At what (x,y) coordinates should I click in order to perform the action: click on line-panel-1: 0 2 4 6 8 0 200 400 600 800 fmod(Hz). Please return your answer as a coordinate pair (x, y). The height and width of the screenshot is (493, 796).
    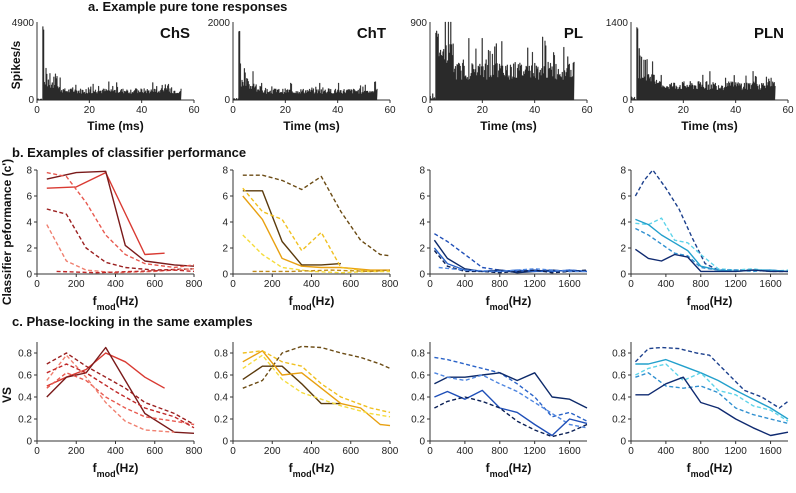
    Looking at the image, I should click on (114, 239).